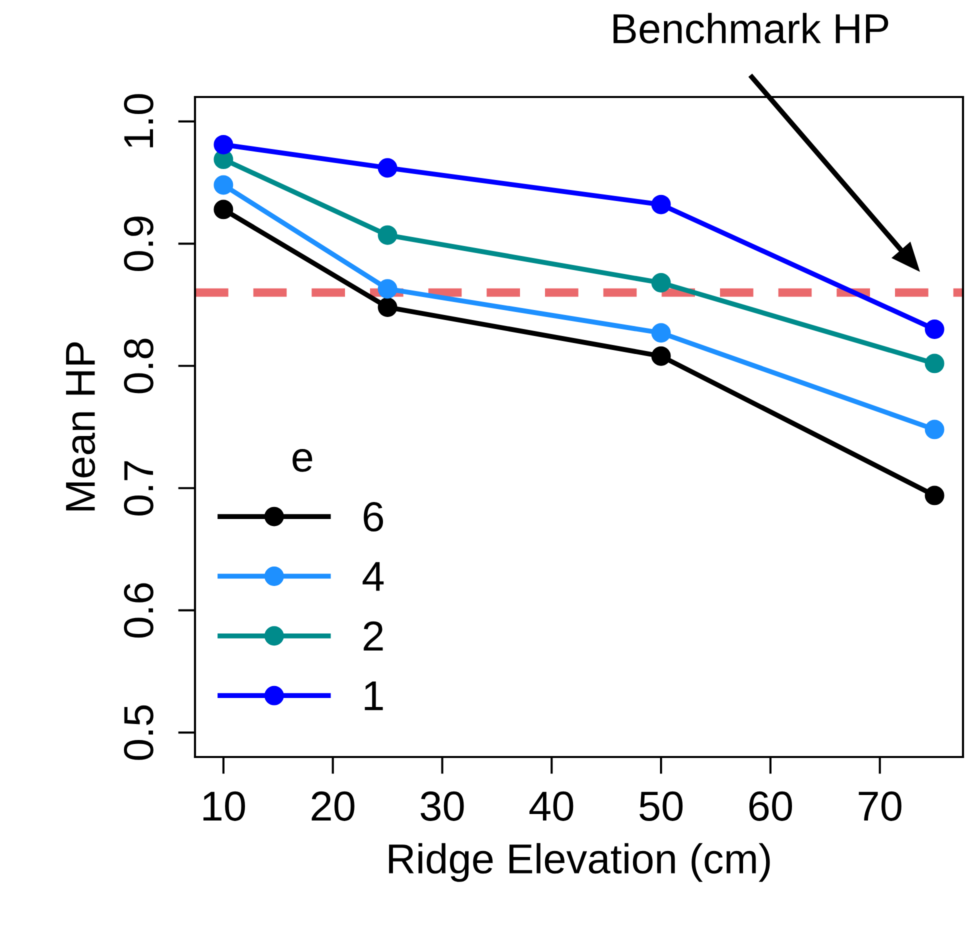 This screenshot has height=936, width=971. What do you see at coordinates (139, 732) in the screenshot?
I see `y-tick-label: 0.5` at bounding box center [139, 732].